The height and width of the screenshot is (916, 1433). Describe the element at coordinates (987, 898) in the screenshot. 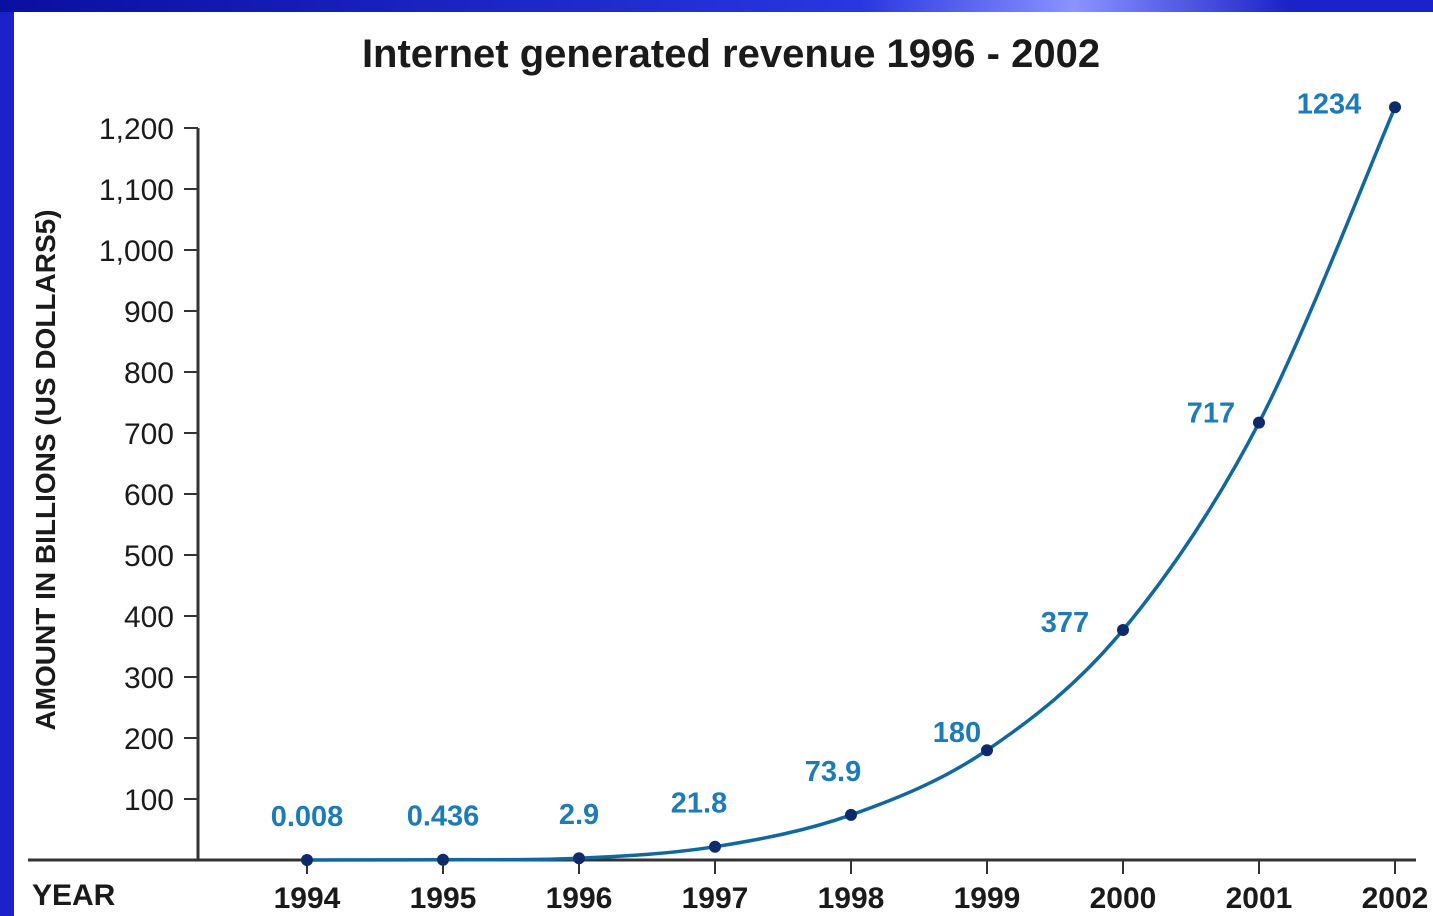

I see `x-tick-label: 1999` at that location.